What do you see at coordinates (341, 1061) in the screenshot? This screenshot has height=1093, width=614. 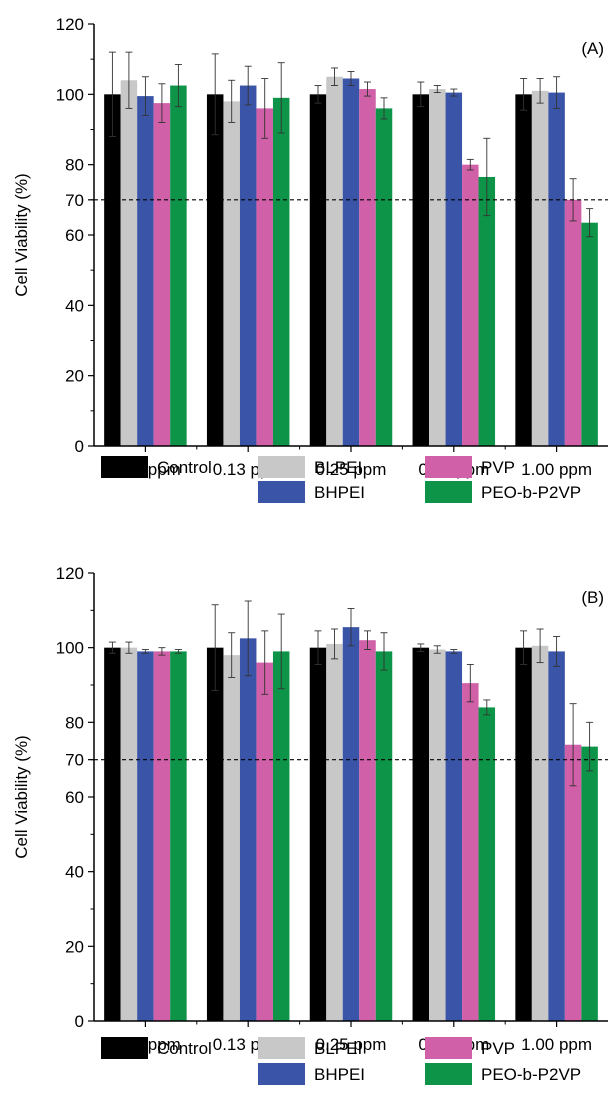 I see `panel-b-legend: Control BLPEI BHPEI PVP PEO-b-P2VP` at bounding box center [341, 1061].